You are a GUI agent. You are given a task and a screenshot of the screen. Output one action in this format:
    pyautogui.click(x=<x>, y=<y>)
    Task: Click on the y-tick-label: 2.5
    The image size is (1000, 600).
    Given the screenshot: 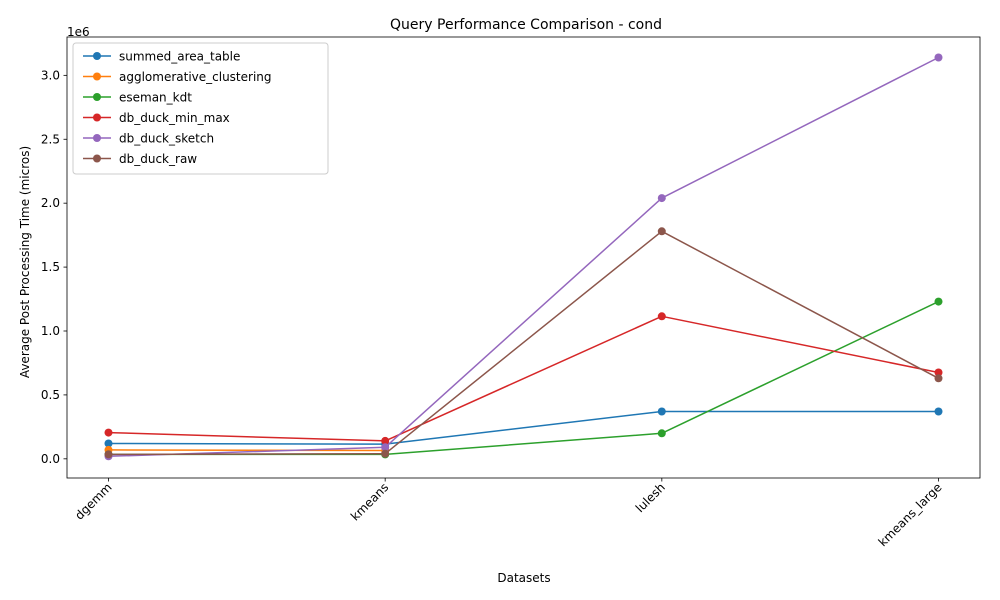 What is the action you would take?
    pyautogui.click(x=50, y=139)
    